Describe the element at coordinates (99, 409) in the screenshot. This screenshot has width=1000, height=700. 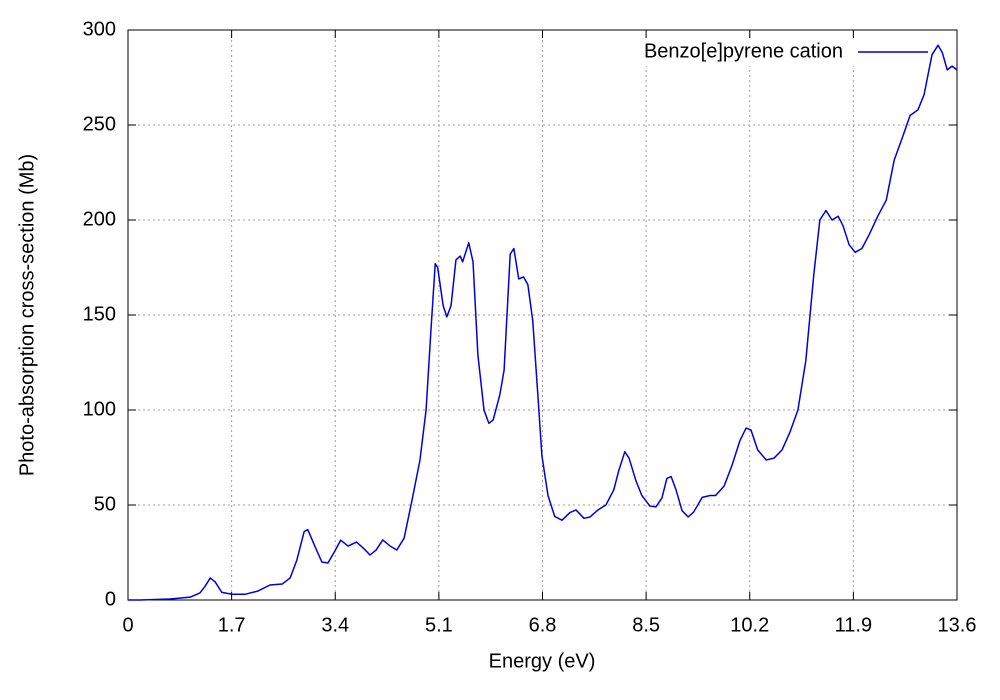
I see `y-tick-label: 100` at that location.